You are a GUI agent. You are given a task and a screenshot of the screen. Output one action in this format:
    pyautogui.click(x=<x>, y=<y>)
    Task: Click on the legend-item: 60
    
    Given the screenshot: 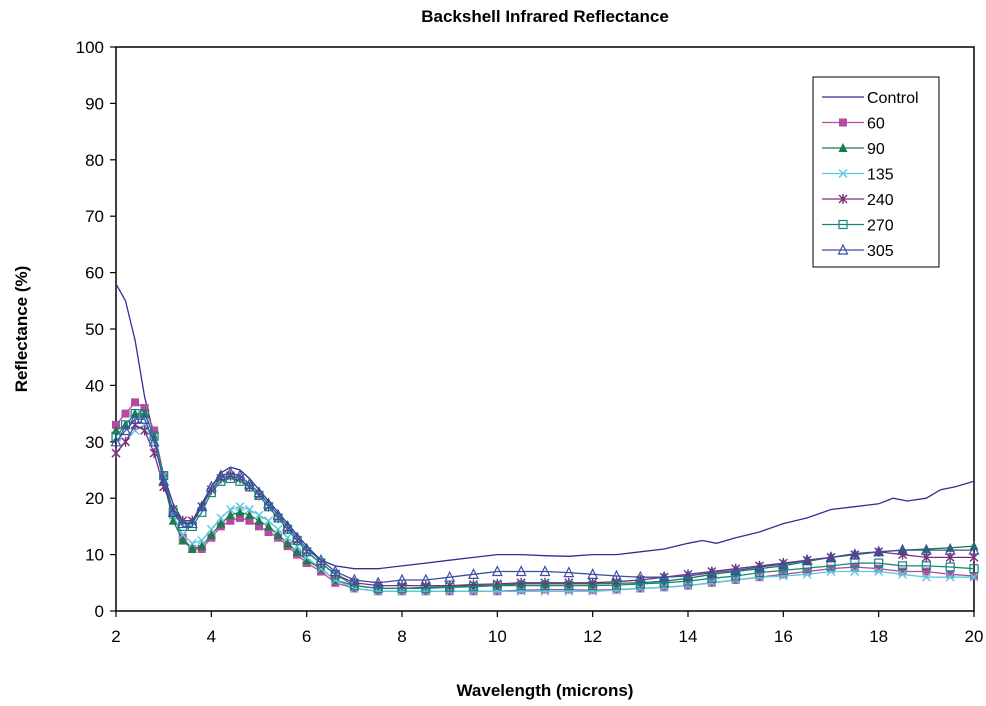 What is the action you would take?
    pyautogui.click(x=853, y=124)
    